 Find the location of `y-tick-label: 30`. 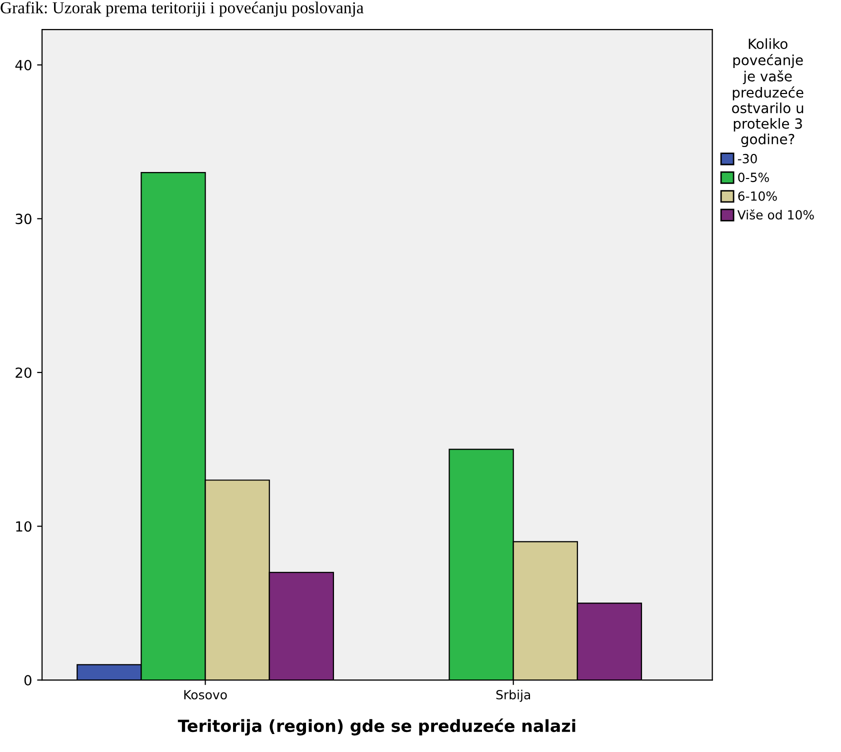

y-tick-label: 30 is located at coordinates (24, 219).